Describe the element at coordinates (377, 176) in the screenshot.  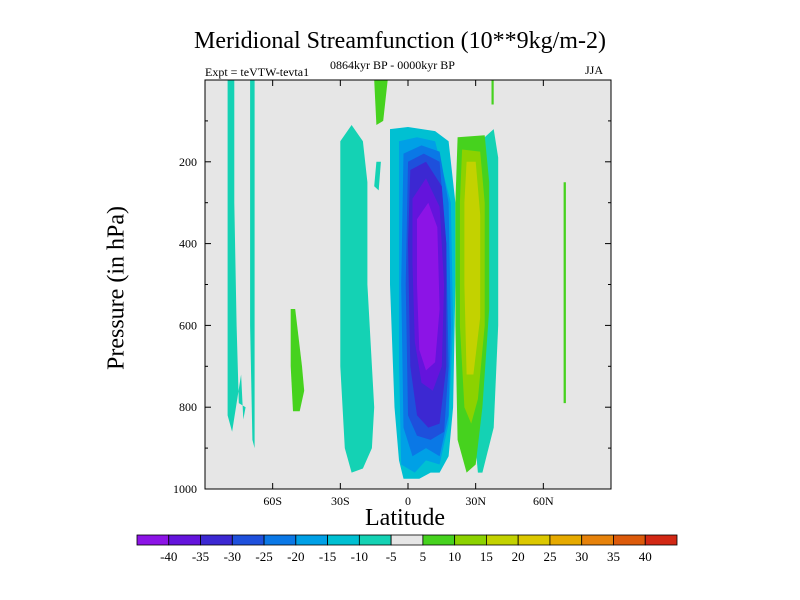
I see `contour-region-south-patch-a` at that location.